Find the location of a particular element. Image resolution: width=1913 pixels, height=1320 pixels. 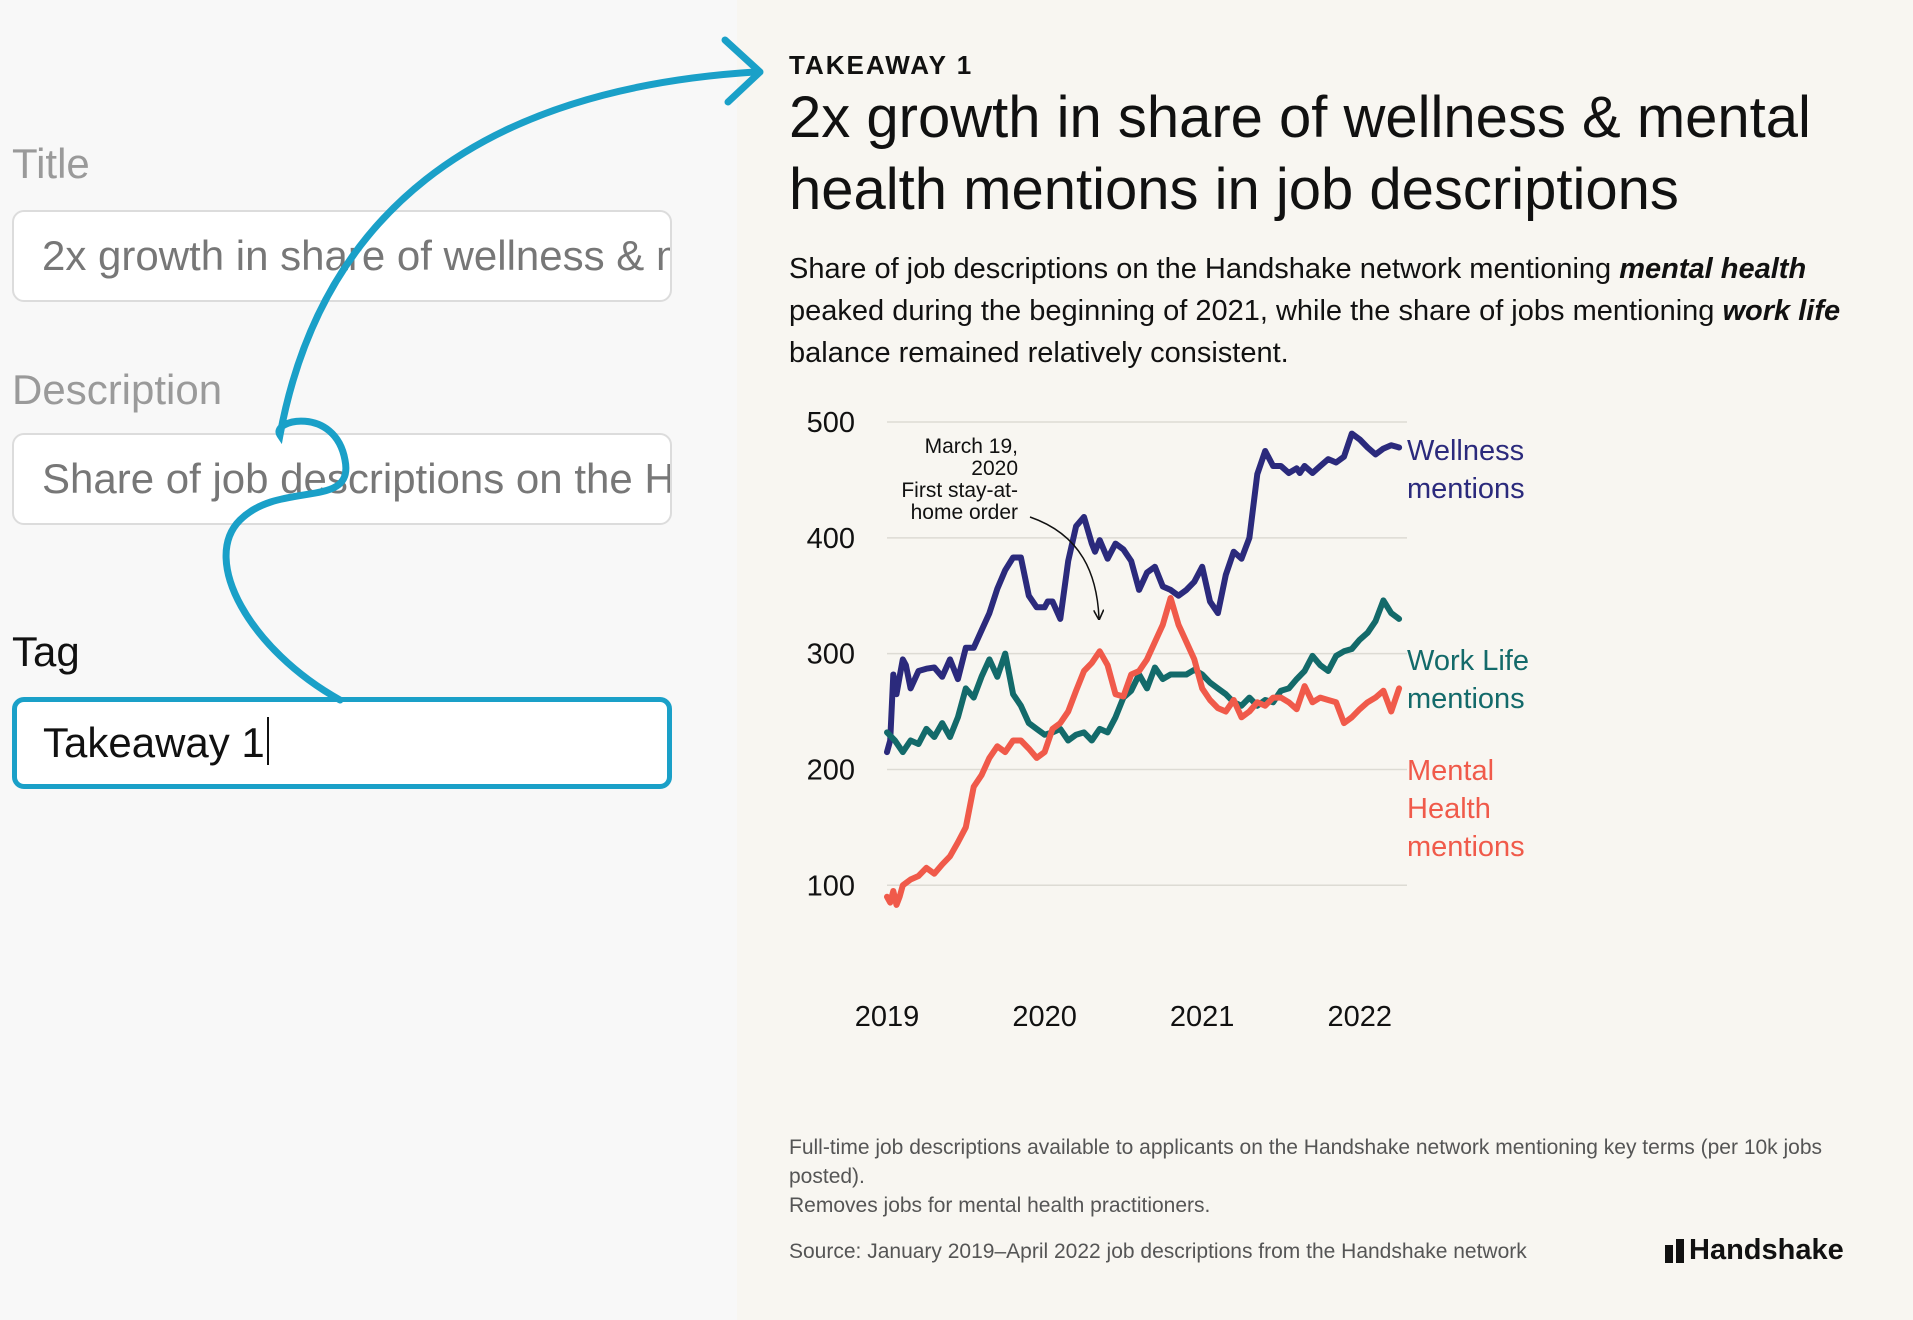

y-tick-label-500: 500 is located at coordinates (831, 423).